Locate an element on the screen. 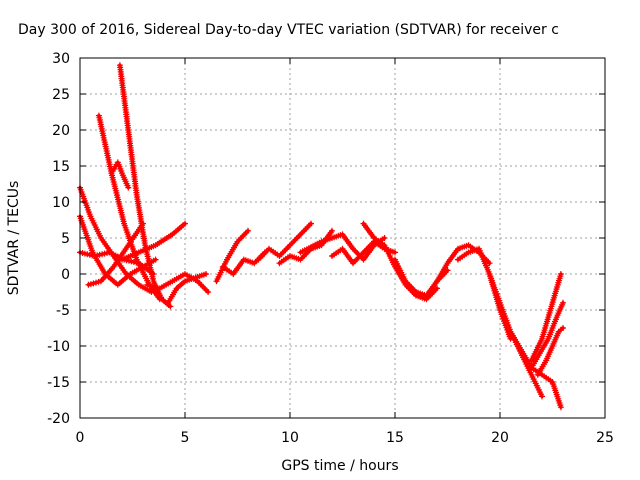 The height and width of the screenshot is (480, 640). series-line is located at coordinates (400, 261).